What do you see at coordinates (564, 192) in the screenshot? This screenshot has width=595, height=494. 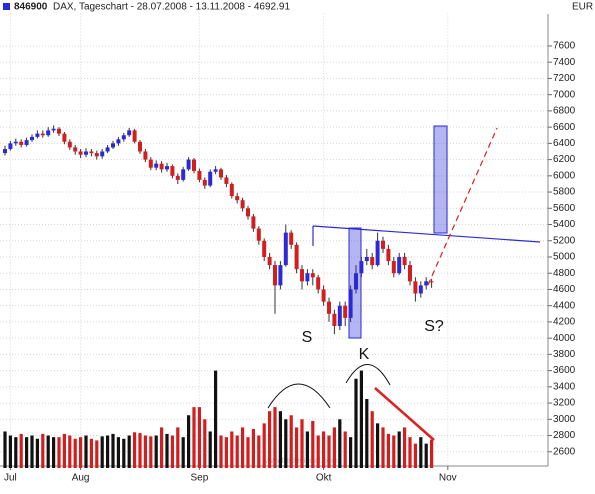 I see `y-tick-label: 5800` at bounding box center [564, 192].